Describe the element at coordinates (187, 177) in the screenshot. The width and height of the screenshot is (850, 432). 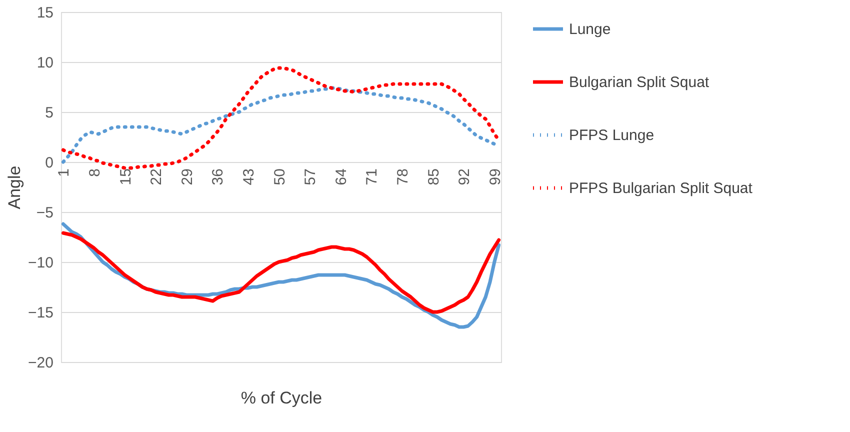
I see `x-tick-label: 29` at that location.